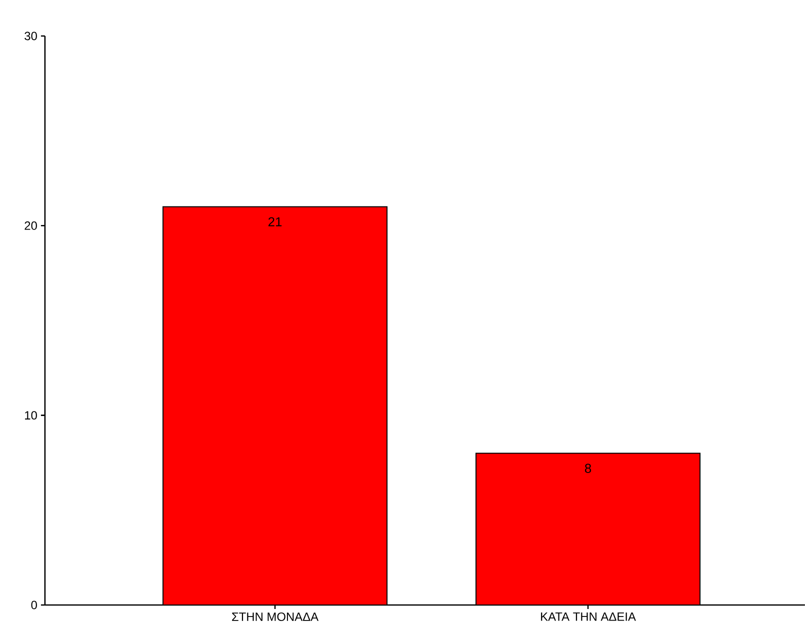  I want to click on x-tick-label: ΚΑΤΑ ΤΗΝ ΑΔΕΙΑ, so click(588, 616).